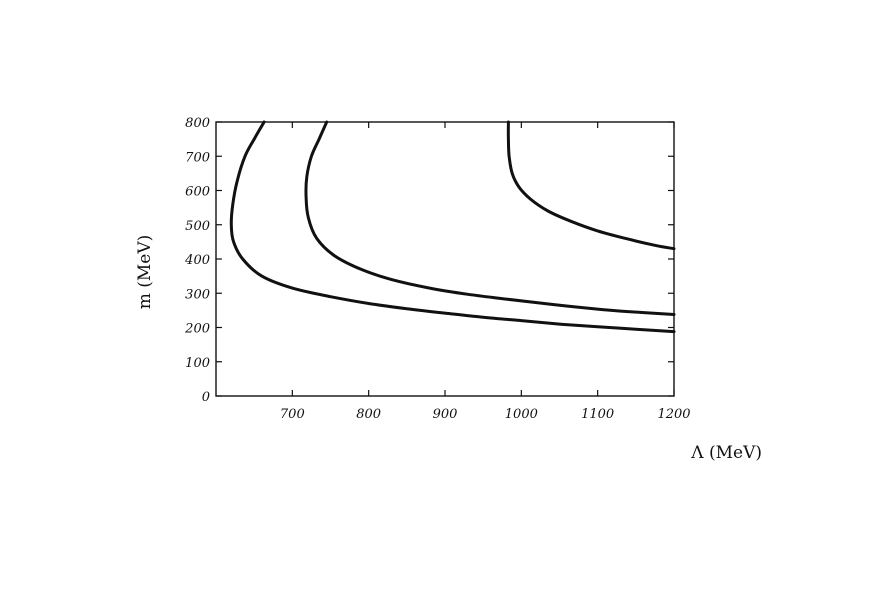 The width and height of the screenshot is (872, 606). Describe the element at coordinates (197, 157) in the screenshot. I see `y-tick-label: 700` at that location.